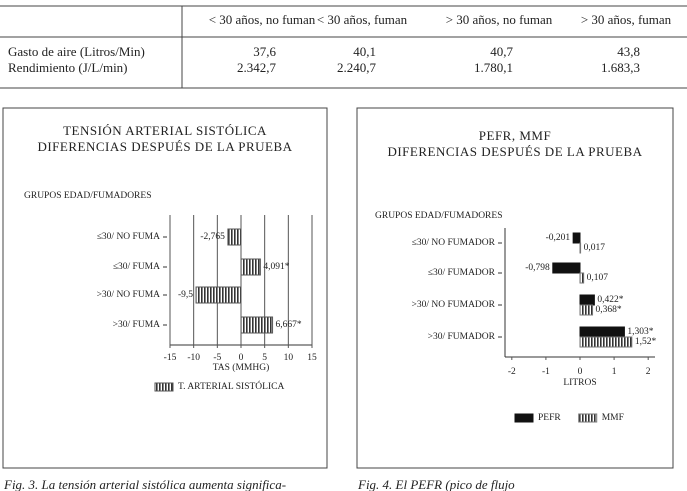  I want to click on value-label: 0,017, so click(595, 248).